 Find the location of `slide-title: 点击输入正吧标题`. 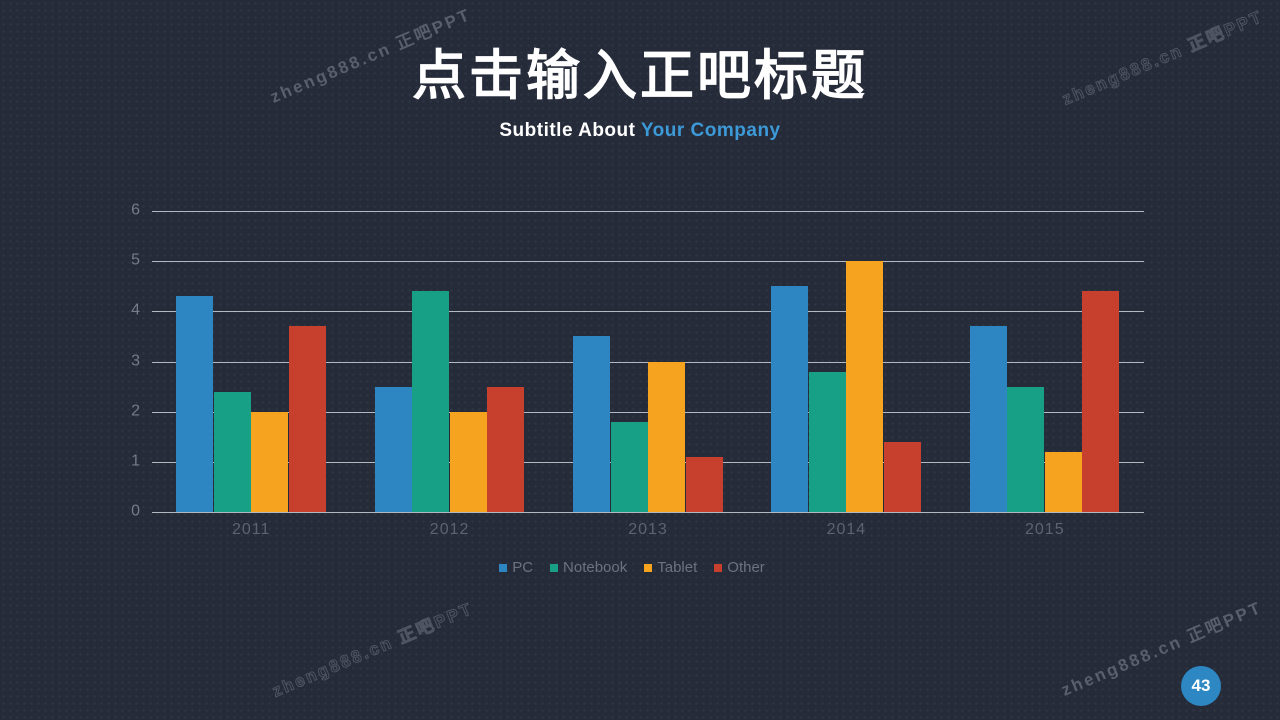

slide-title: 点击输入正吧标题 is located at coordinates (640, 76).